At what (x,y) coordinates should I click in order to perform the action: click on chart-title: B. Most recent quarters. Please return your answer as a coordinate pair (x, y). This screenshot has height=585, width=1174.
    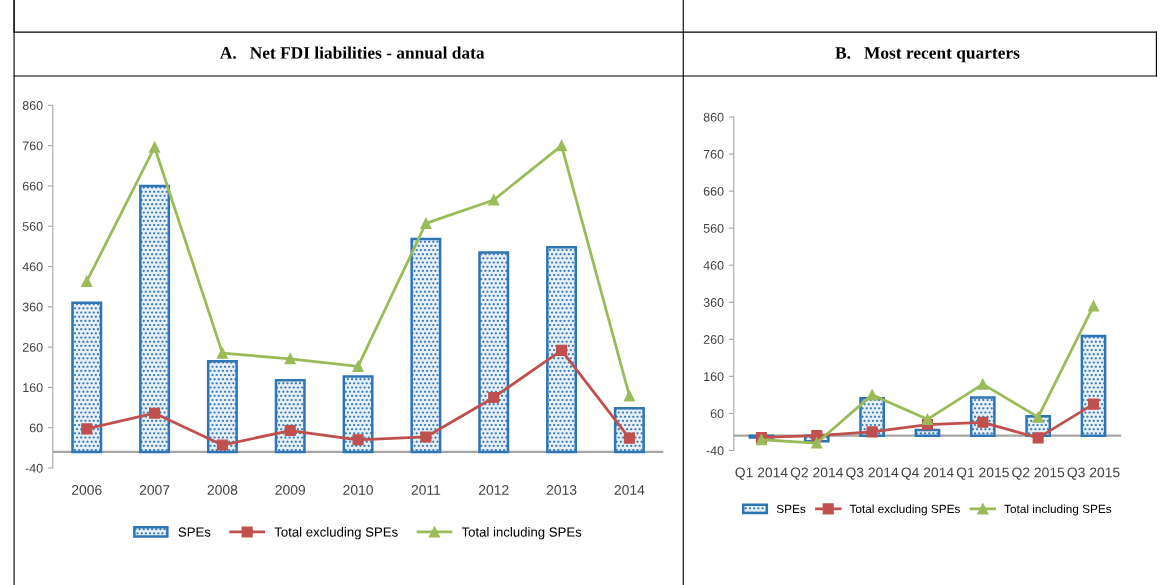
    Looking at the image, I should click on (927, 55).